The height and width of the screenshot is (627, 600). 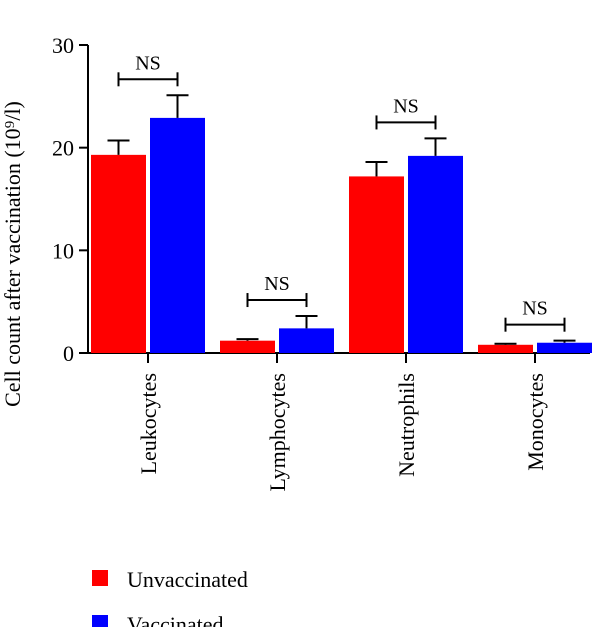 I want to click on ns-label-leukocytes: NS, so click(x=148, y=63).